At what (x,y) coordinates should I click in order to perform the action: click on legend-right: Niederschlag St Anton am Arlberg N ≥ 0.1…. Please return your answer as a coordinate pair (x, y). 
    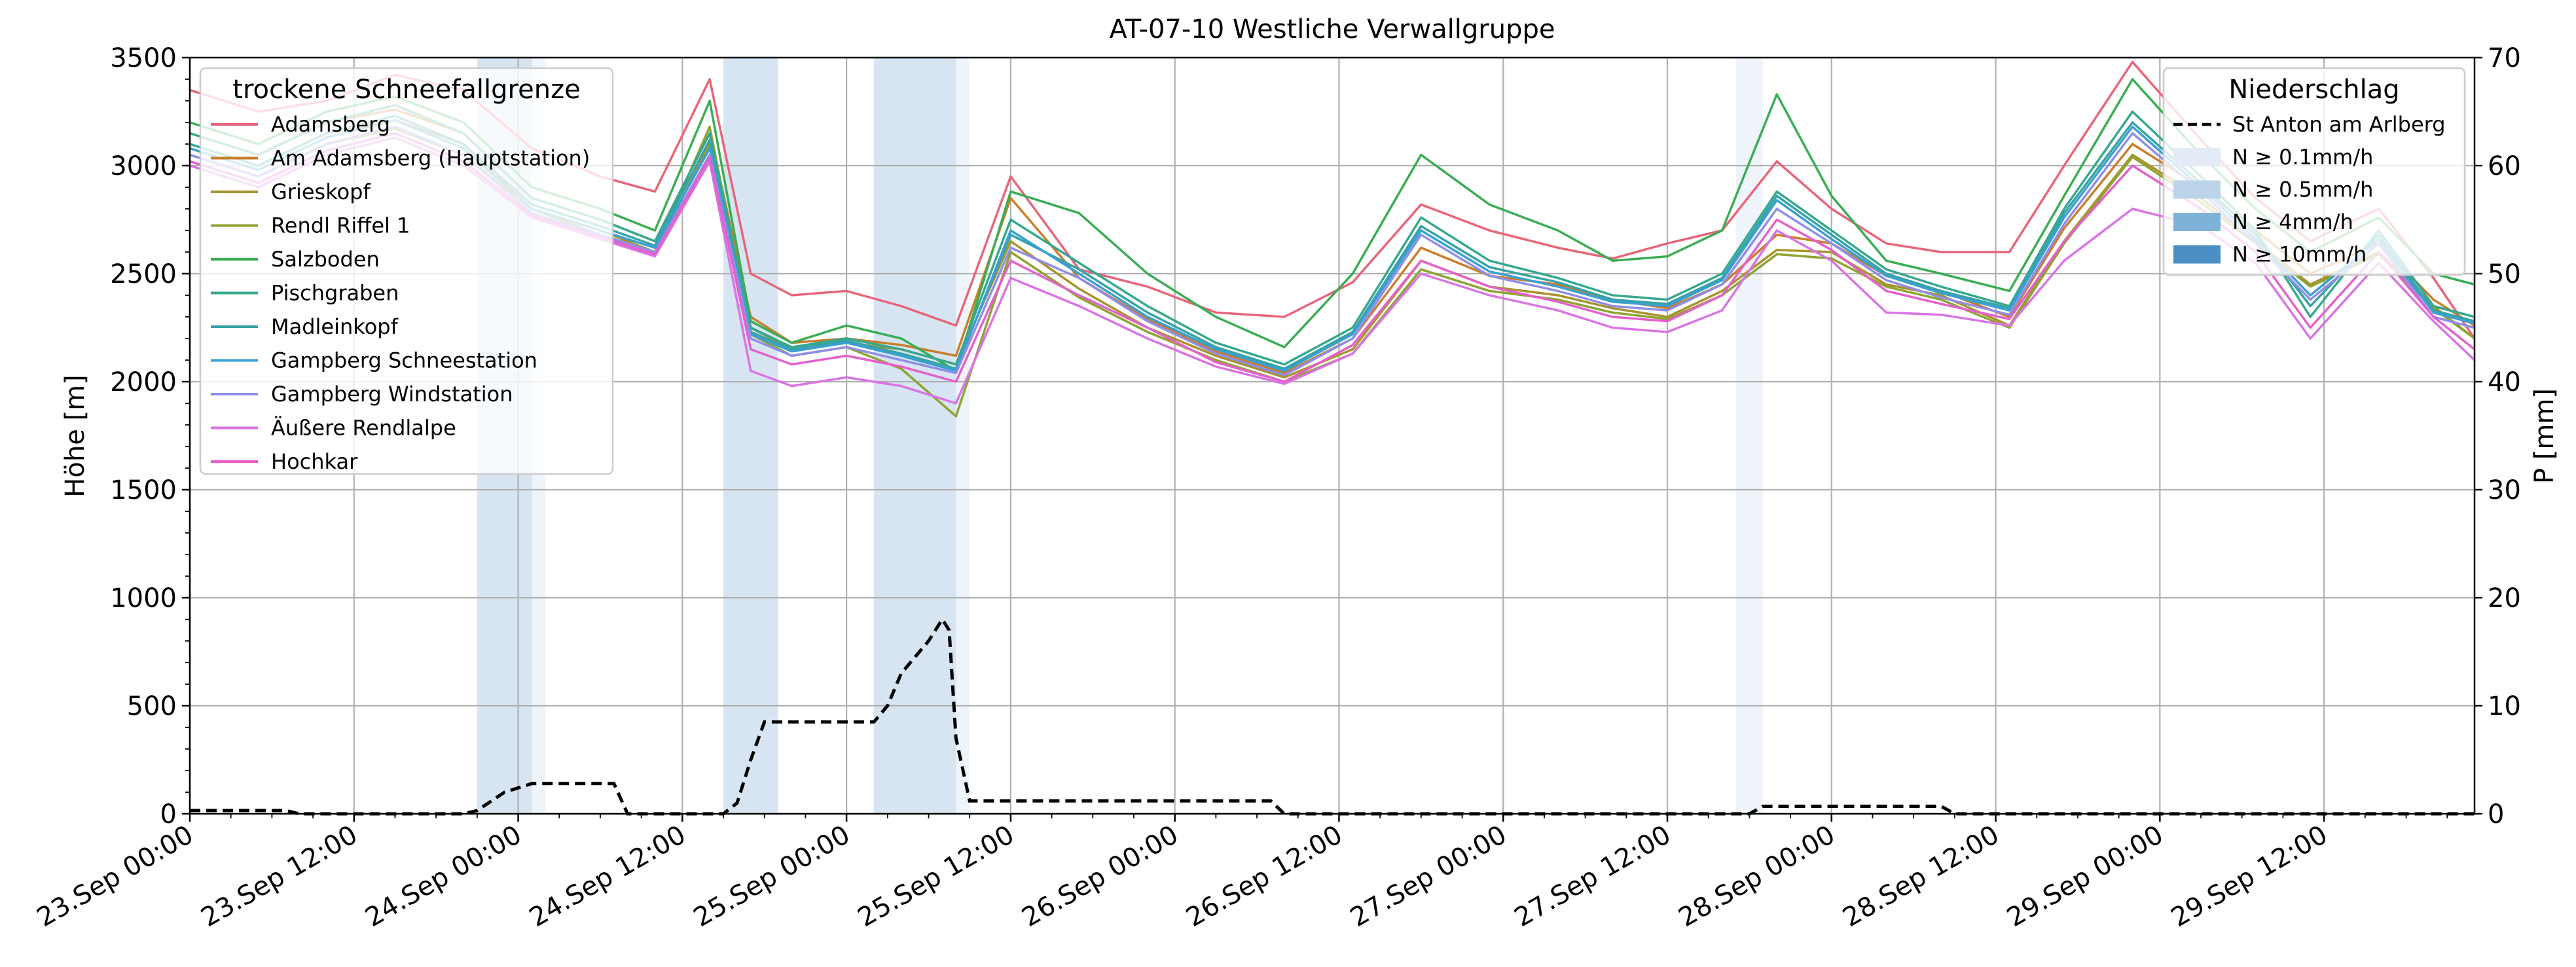
    Looking at the image, I should click on (2314, 171).